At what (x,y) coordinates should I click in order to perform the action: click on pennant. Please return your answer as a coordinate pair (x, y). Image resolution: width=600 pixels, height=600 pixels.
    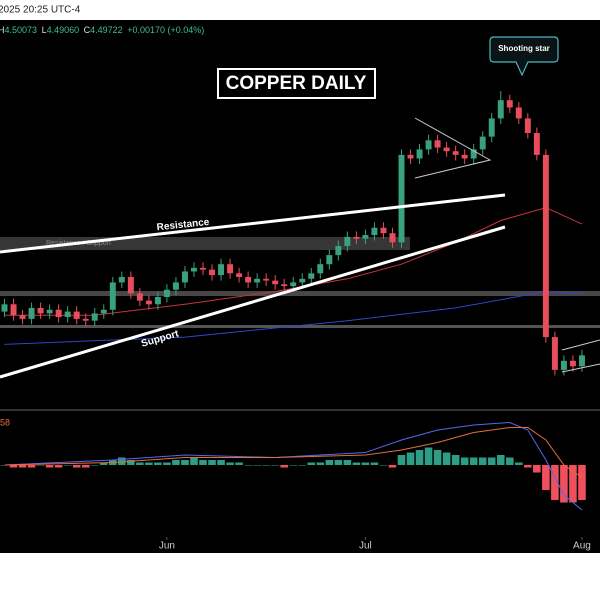
    Looking at the image, I should click on (453, 148).